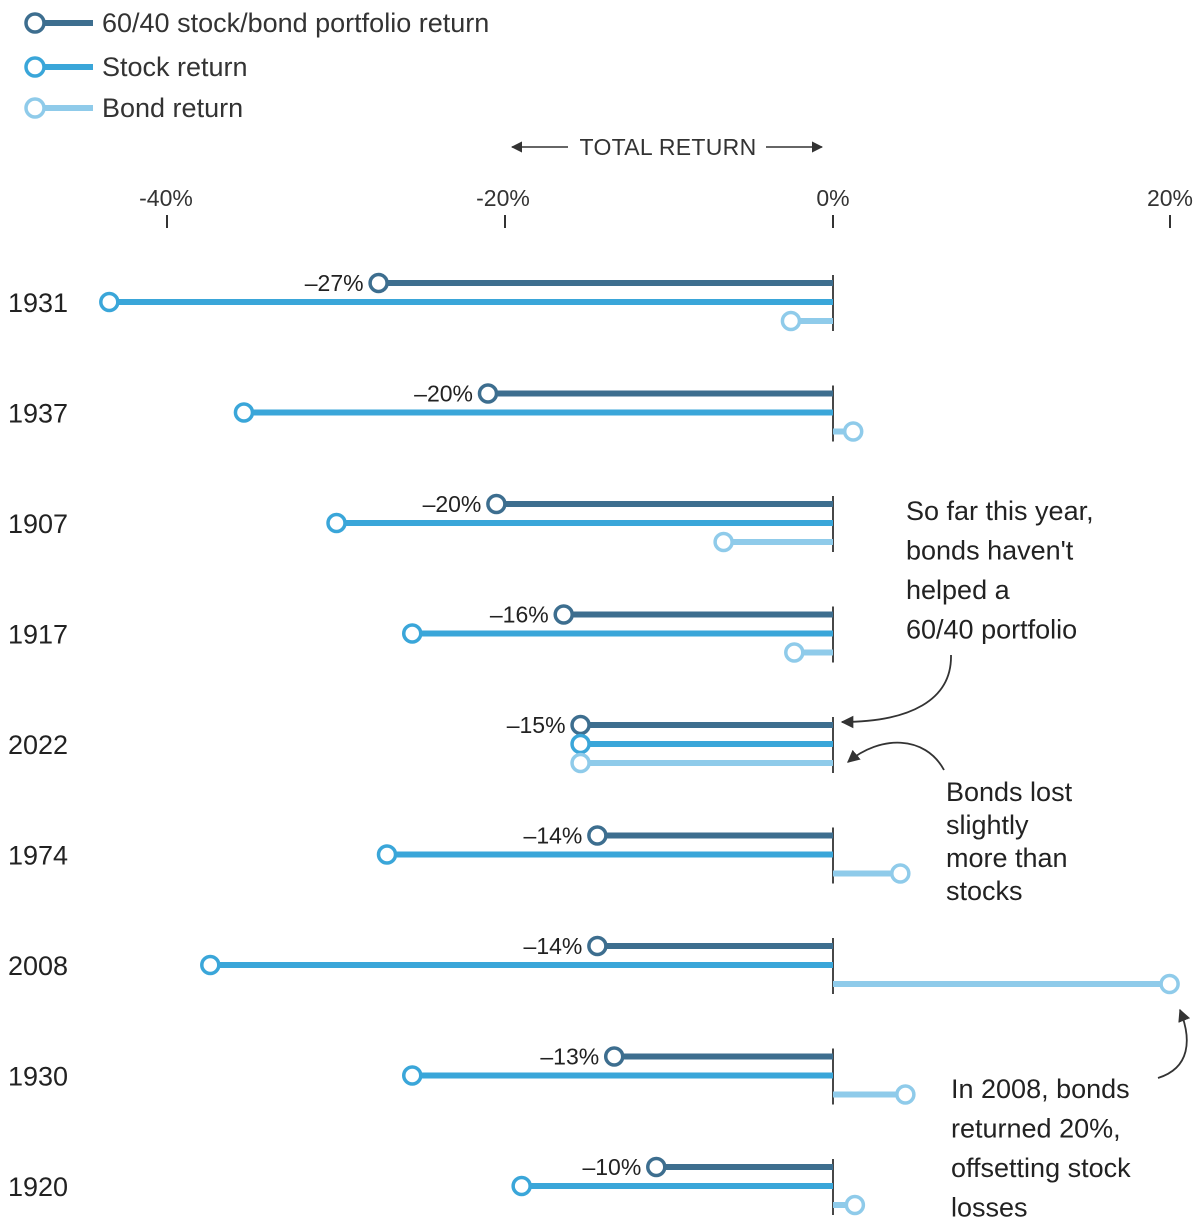  I want to click on x-tick-label: -40%, so click(166, 198).